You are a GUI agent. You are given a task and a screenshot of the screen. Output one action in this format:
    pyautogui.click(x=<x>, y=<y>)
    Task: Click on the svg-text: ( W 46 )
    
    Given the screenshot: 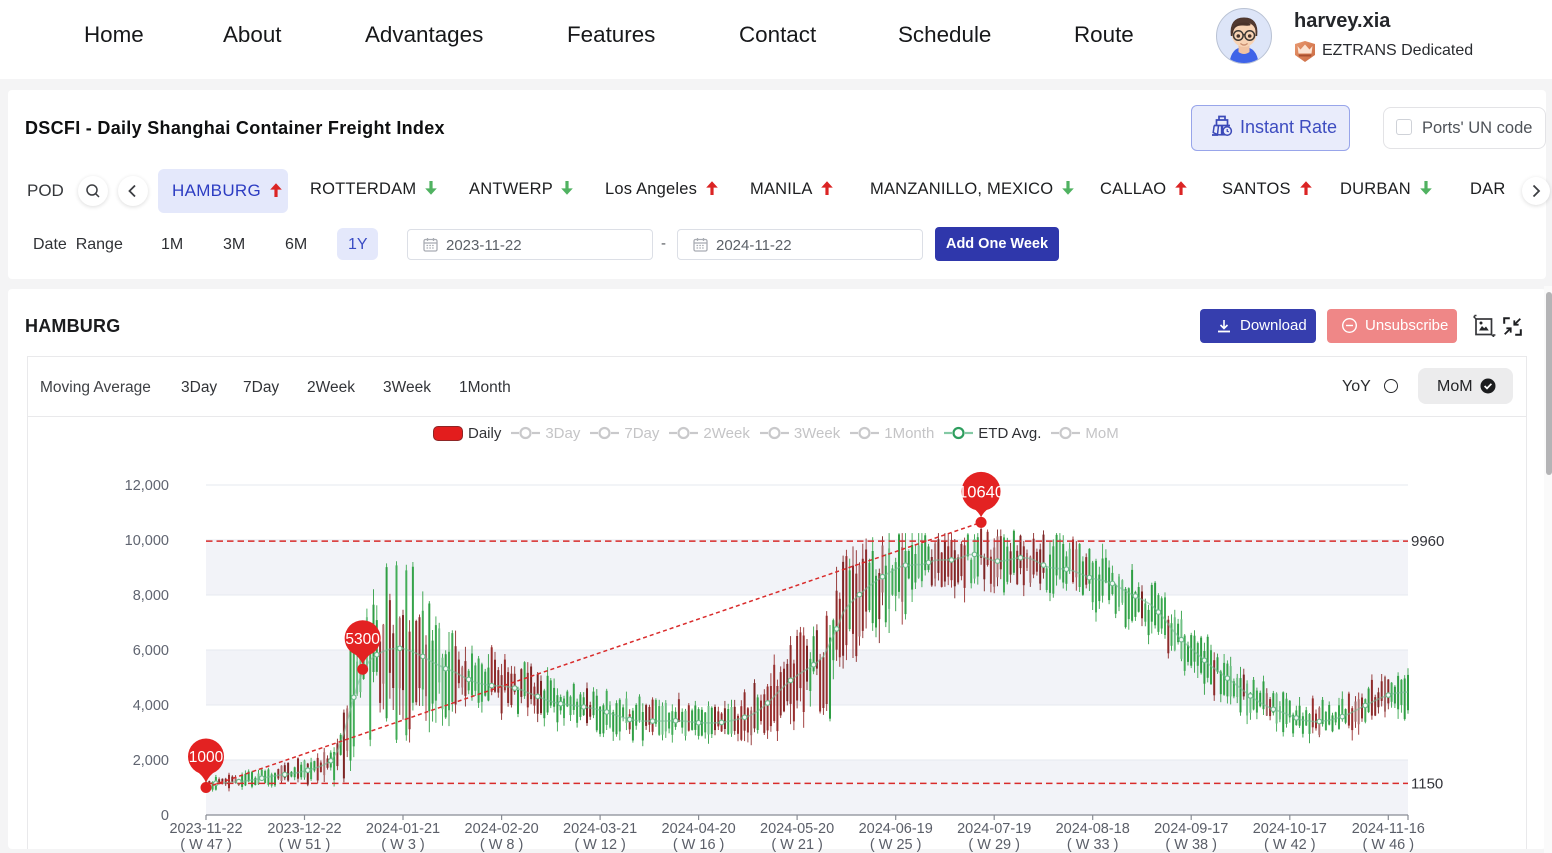 What is the action you would take?
    pyautogui.click(x=1389, y=845)
    